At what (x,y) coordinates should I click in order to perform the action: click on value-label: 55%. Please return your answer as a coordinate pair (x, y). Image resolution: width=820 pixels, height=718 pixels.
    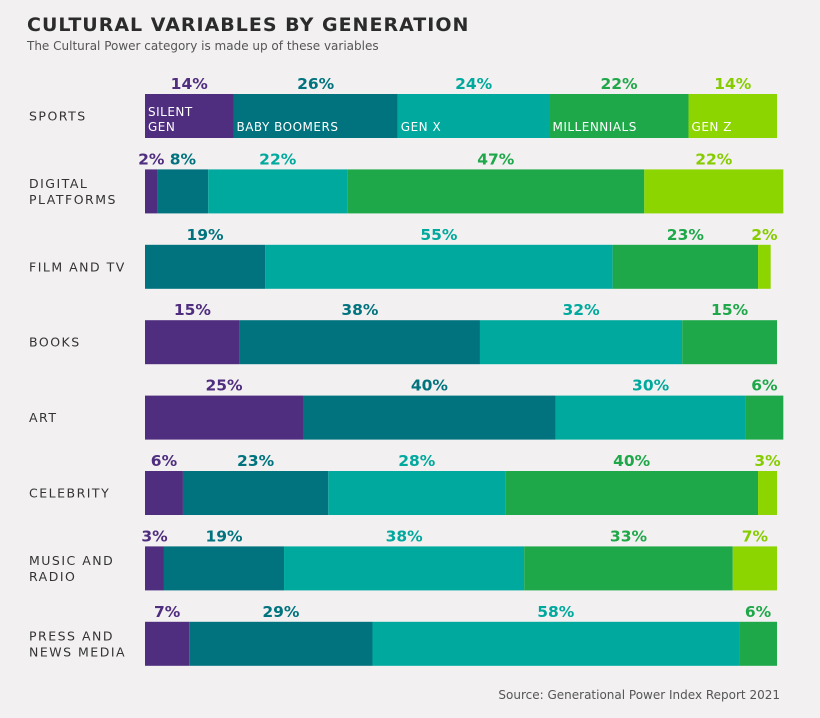
    Looking at the image, I should click on (439, 235).